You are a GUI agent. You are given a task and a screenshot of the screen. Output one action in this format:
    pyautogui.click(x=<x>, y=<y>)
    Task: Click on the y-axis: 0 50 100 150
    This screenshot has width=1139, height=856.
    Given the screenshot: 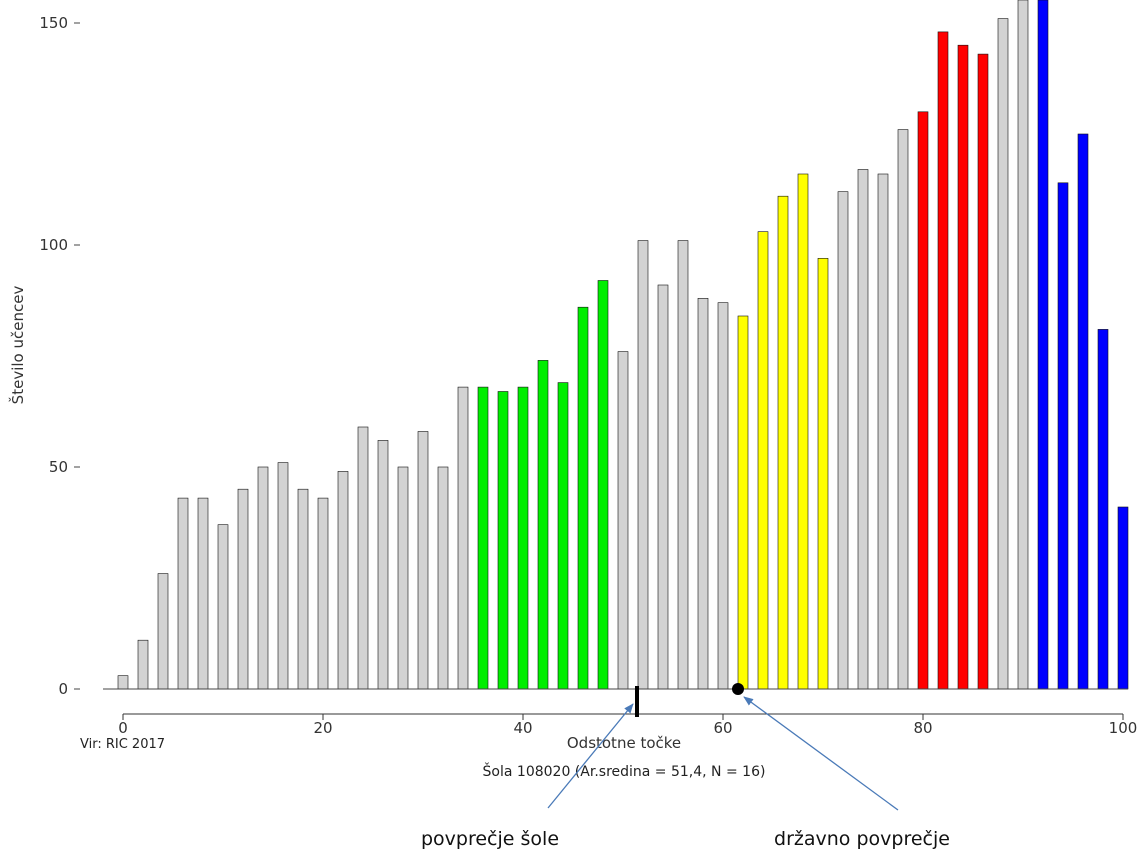 What is the action you would take?
    pyautogui.click(x=59, y=356)
    